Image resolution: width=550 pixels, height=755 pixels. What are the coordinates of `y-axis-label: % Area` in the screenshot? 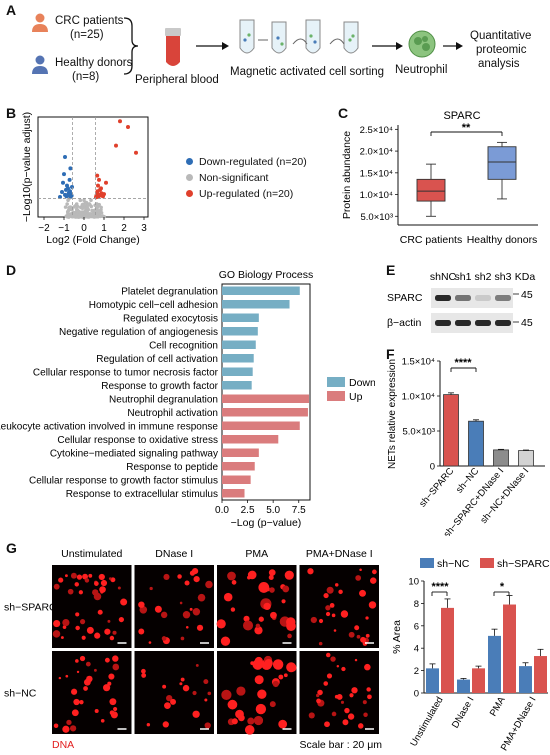 It's located at (397, 637).